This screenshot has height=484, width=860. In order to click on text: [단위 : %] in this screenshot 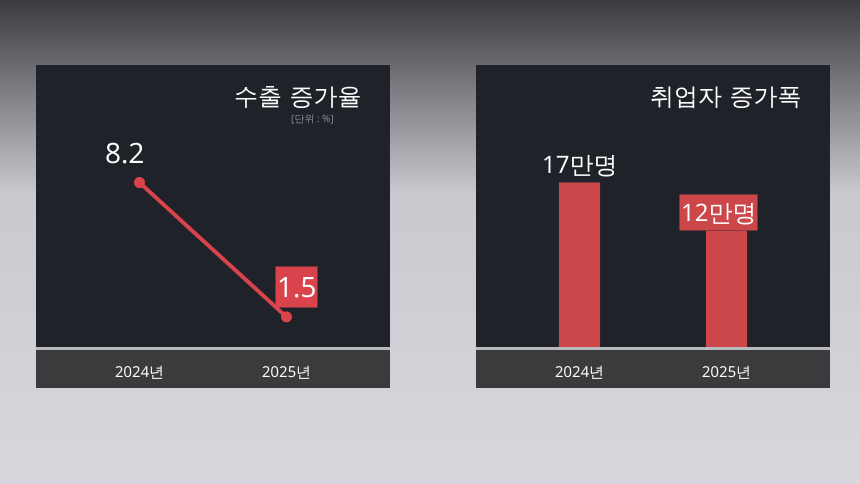, I will do `click(312, 118)`.